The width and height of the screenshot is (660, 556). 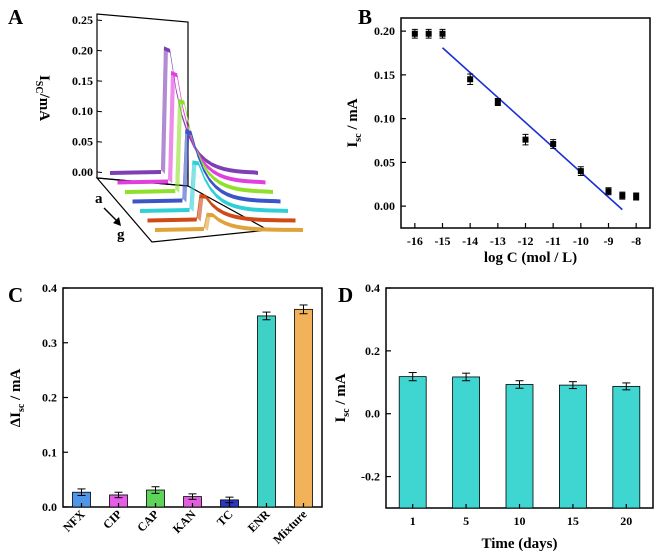 I want to click on x-tick-label-d: 1, so click(x=413, y=521).